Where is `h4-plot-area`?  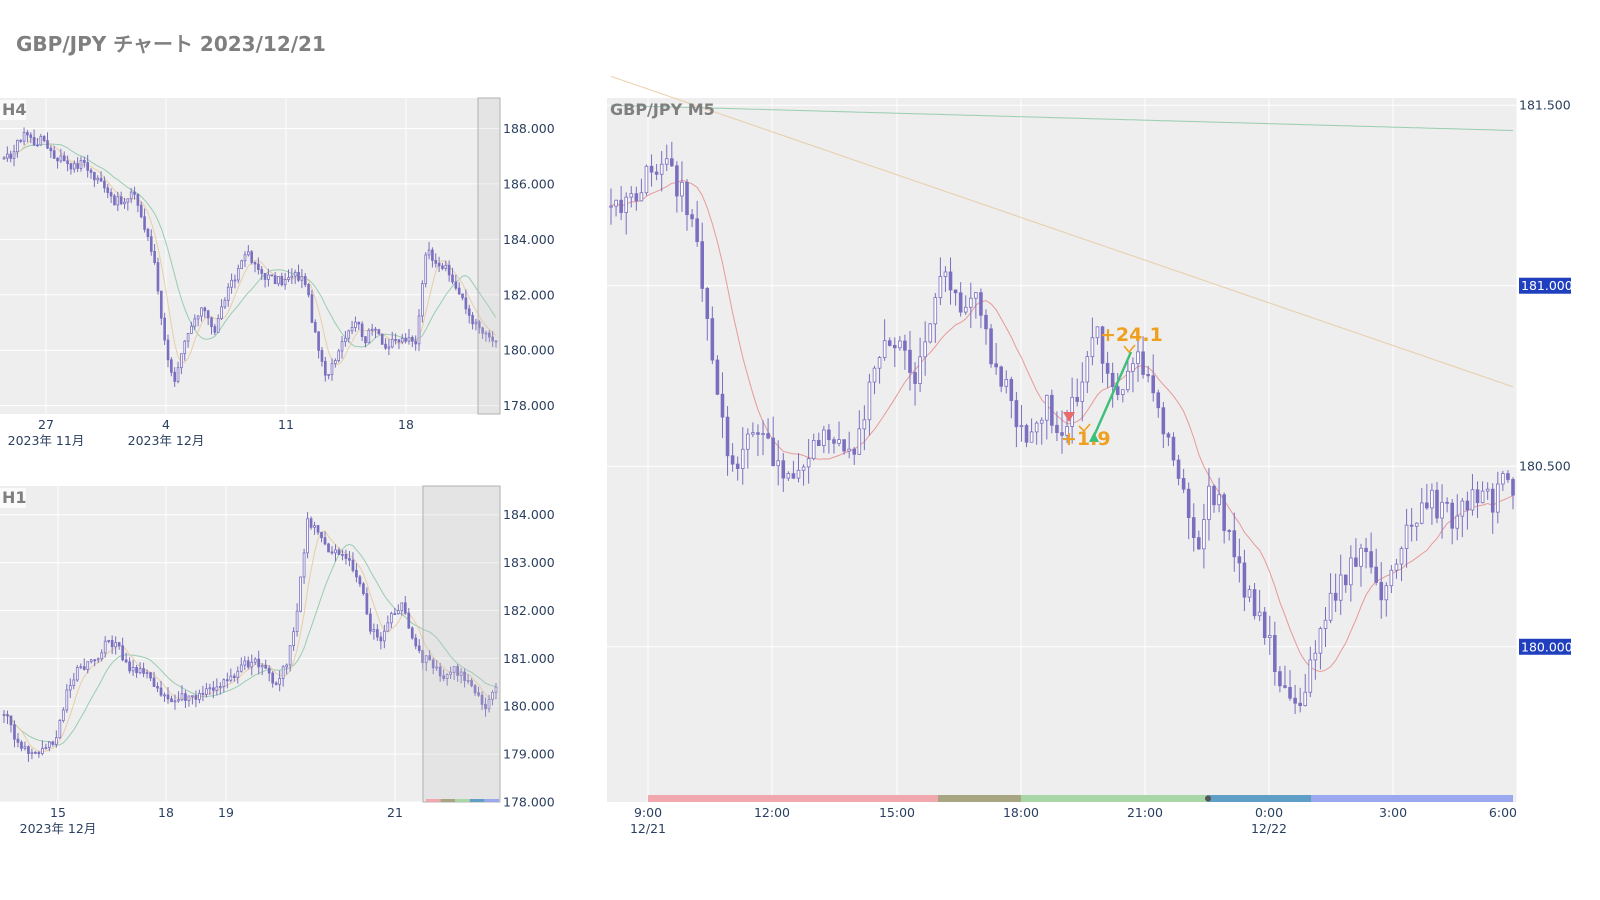
h4-plot-area is located at coordinates (250, 256).